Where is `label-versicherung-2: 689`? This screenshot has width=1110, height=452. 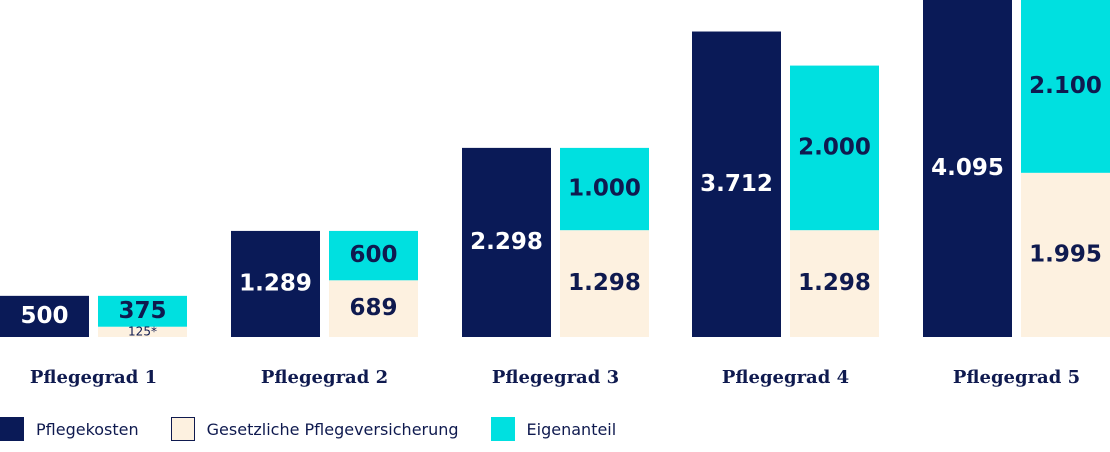 label-versicherung-2: 689 is located at coordinates (373, 308).